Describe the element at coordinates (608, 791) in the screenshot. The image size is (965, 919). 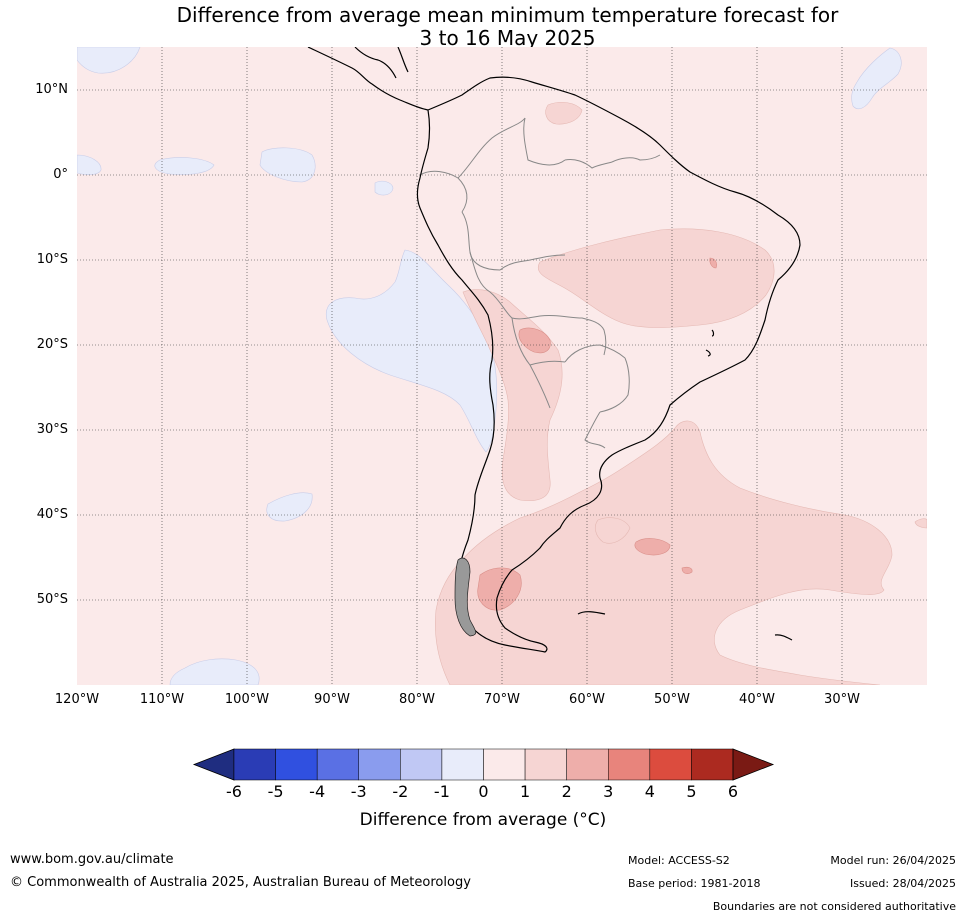
I see `colorbar-tick-label: 3` at that location.